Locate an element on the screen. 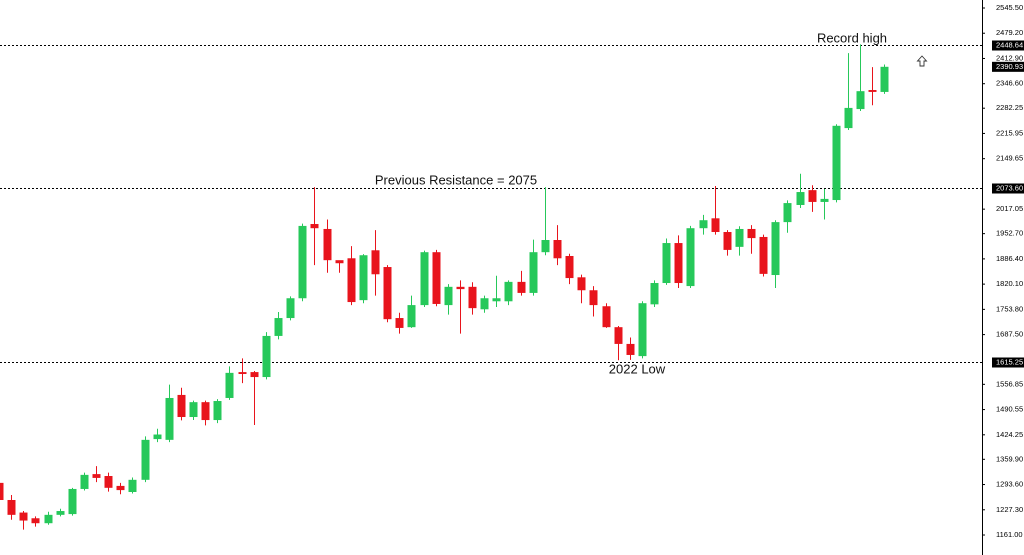  y-tick-label: 2545.50 is located at coordinates (1009, 7).